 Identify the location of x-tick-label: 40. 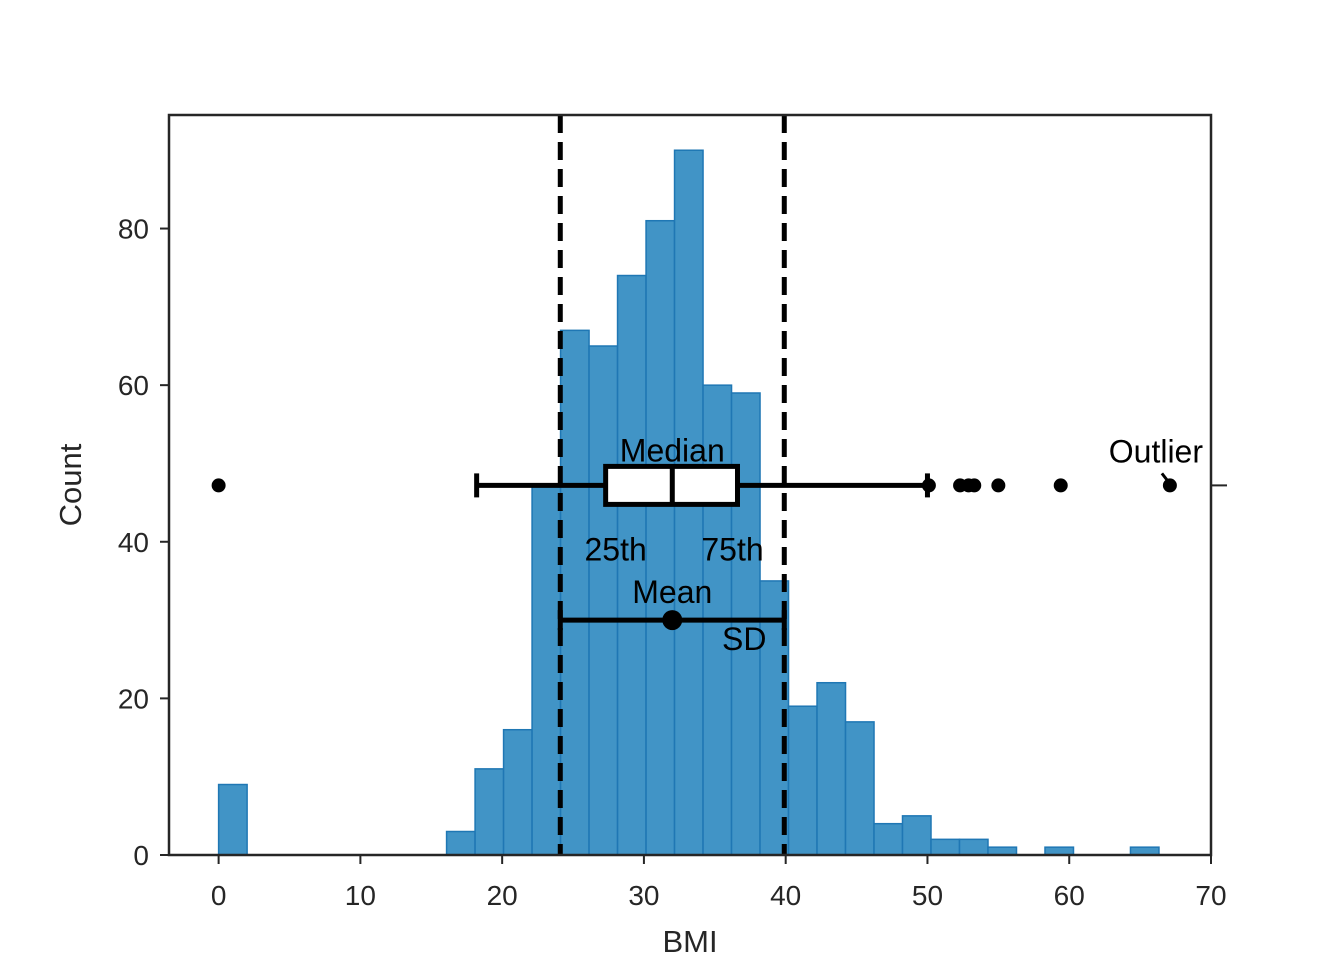
(785, 895).